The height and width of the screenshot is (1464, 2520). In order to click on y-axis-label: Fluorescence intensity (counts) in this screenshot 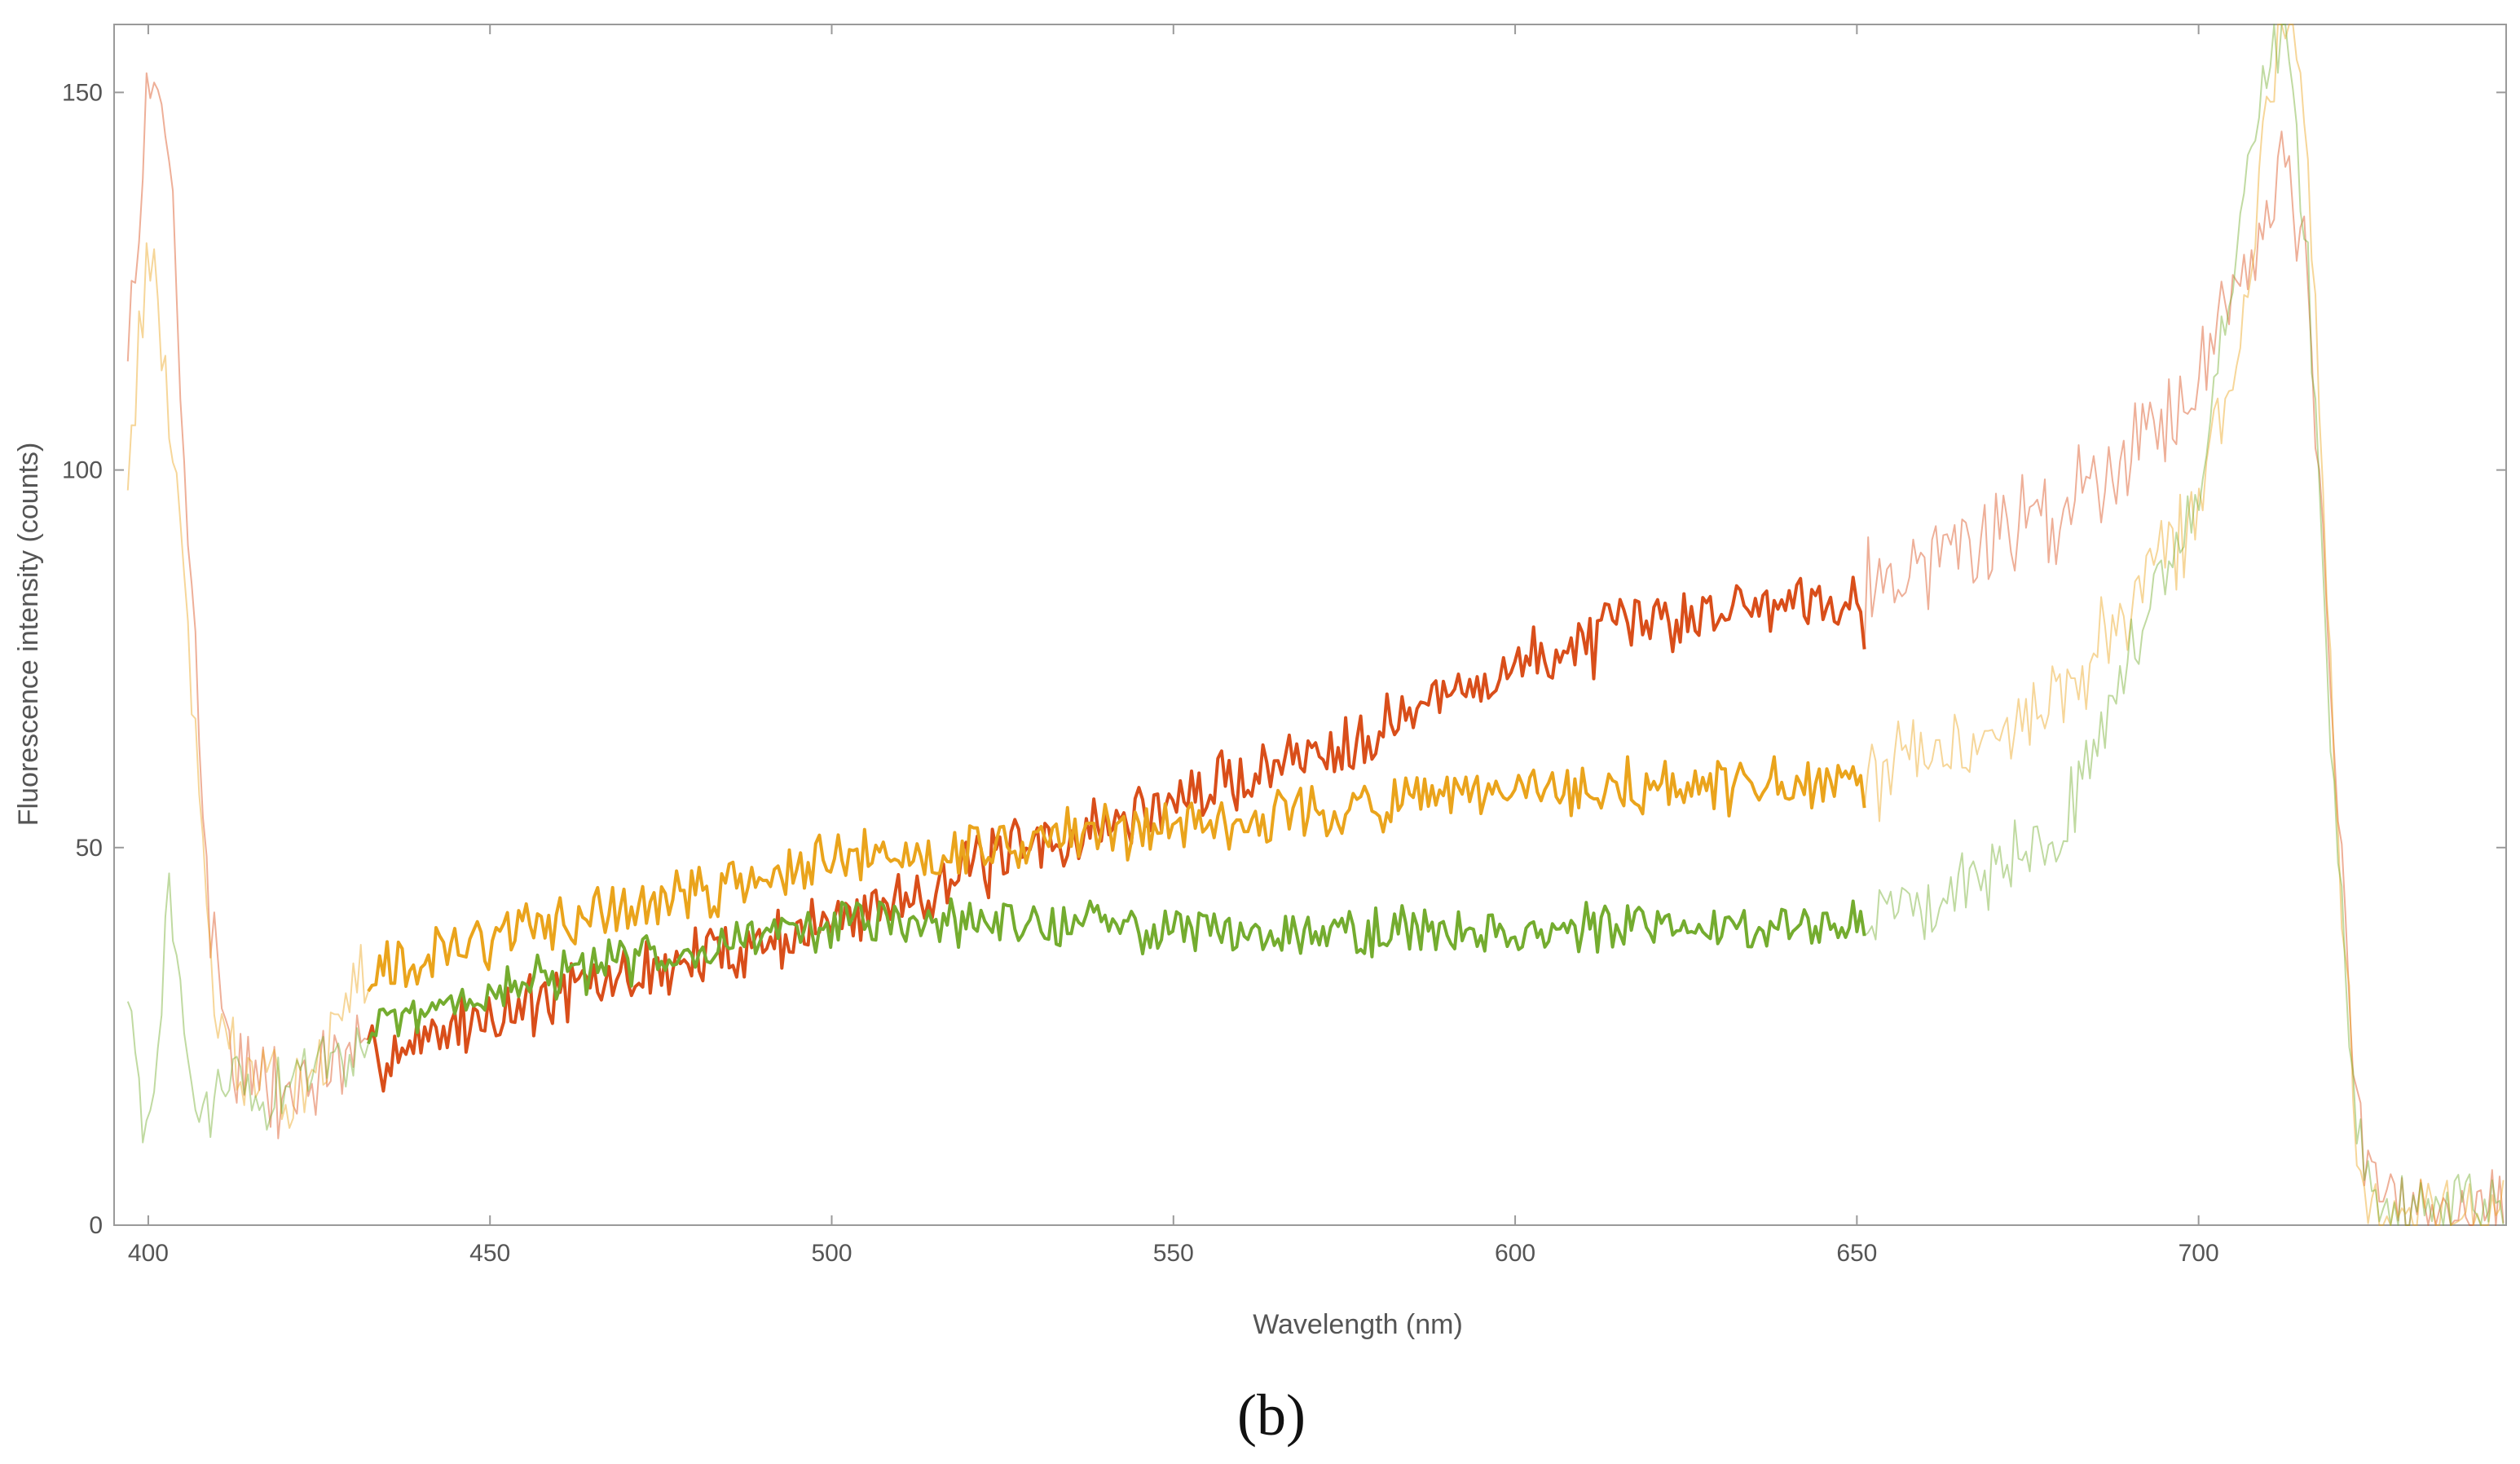, I will do `click(28, 635)`.